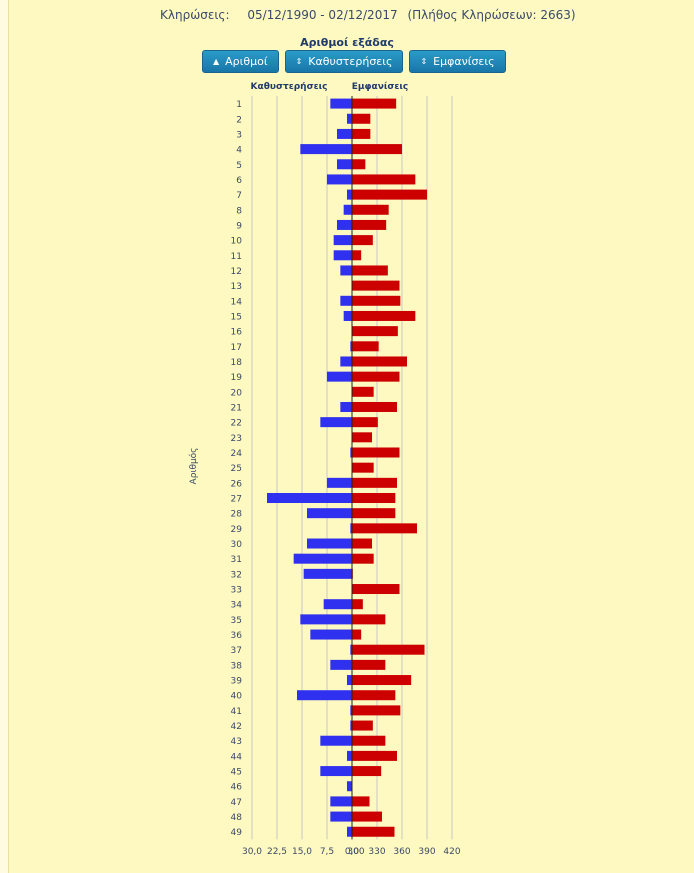  Describe the element at coordinates (236, 742) in the screenshot. I see `category-label: 43` at that location.